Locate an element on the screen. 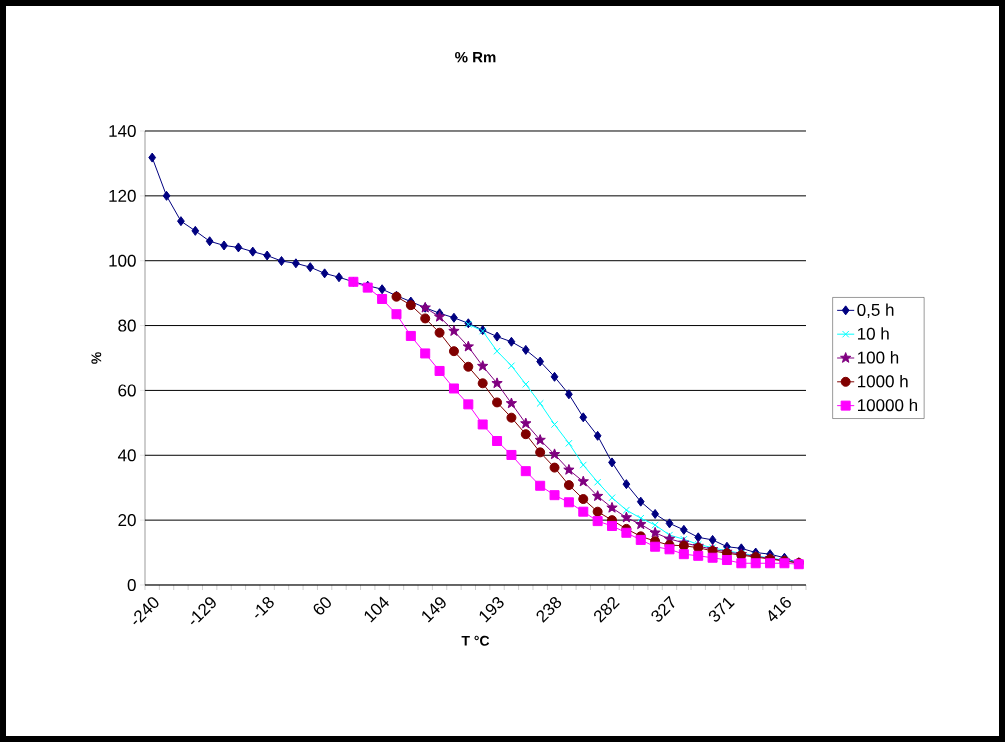 Image resolution: width=1005 pixels, height=742 pixels. x-axis-title: T °C is located at coordinates (475, 640).